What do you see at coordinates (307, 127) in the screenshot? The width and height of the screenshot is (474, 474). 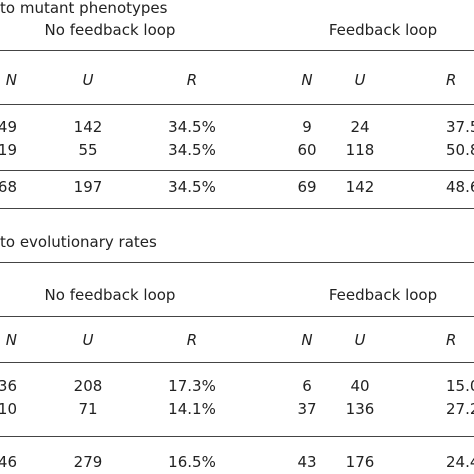 I see `table-cell: 9` at bounding box center [307, 127].